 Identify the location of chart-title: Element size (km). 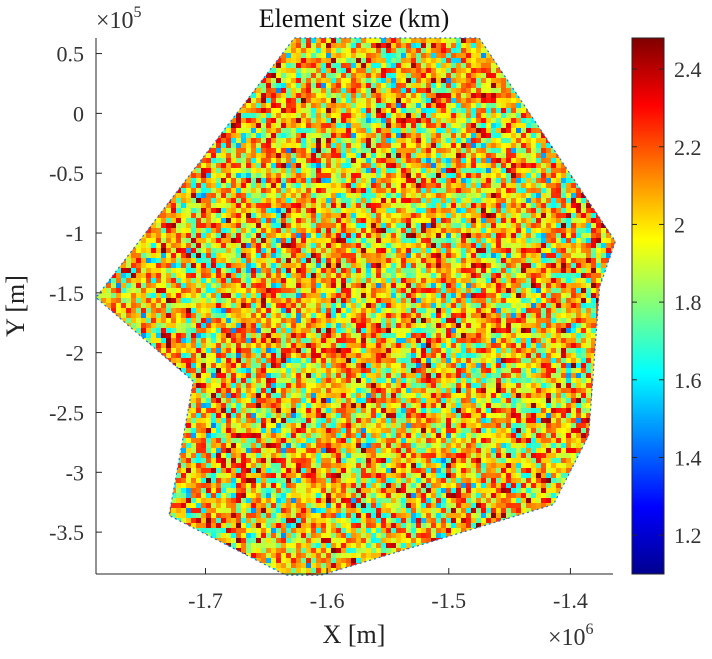
(354, 18).